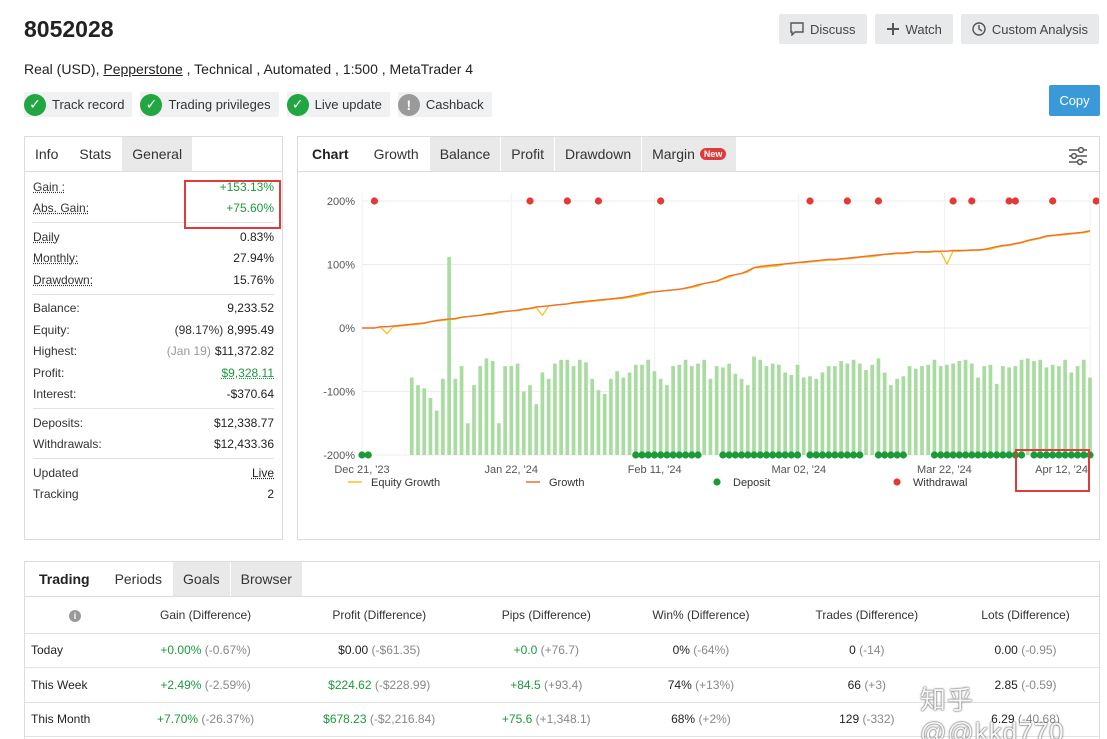 Image resolution: width=1107 pixels, height=739 pixels. I want to click on pips-value: +0.0, so click(525, 650).